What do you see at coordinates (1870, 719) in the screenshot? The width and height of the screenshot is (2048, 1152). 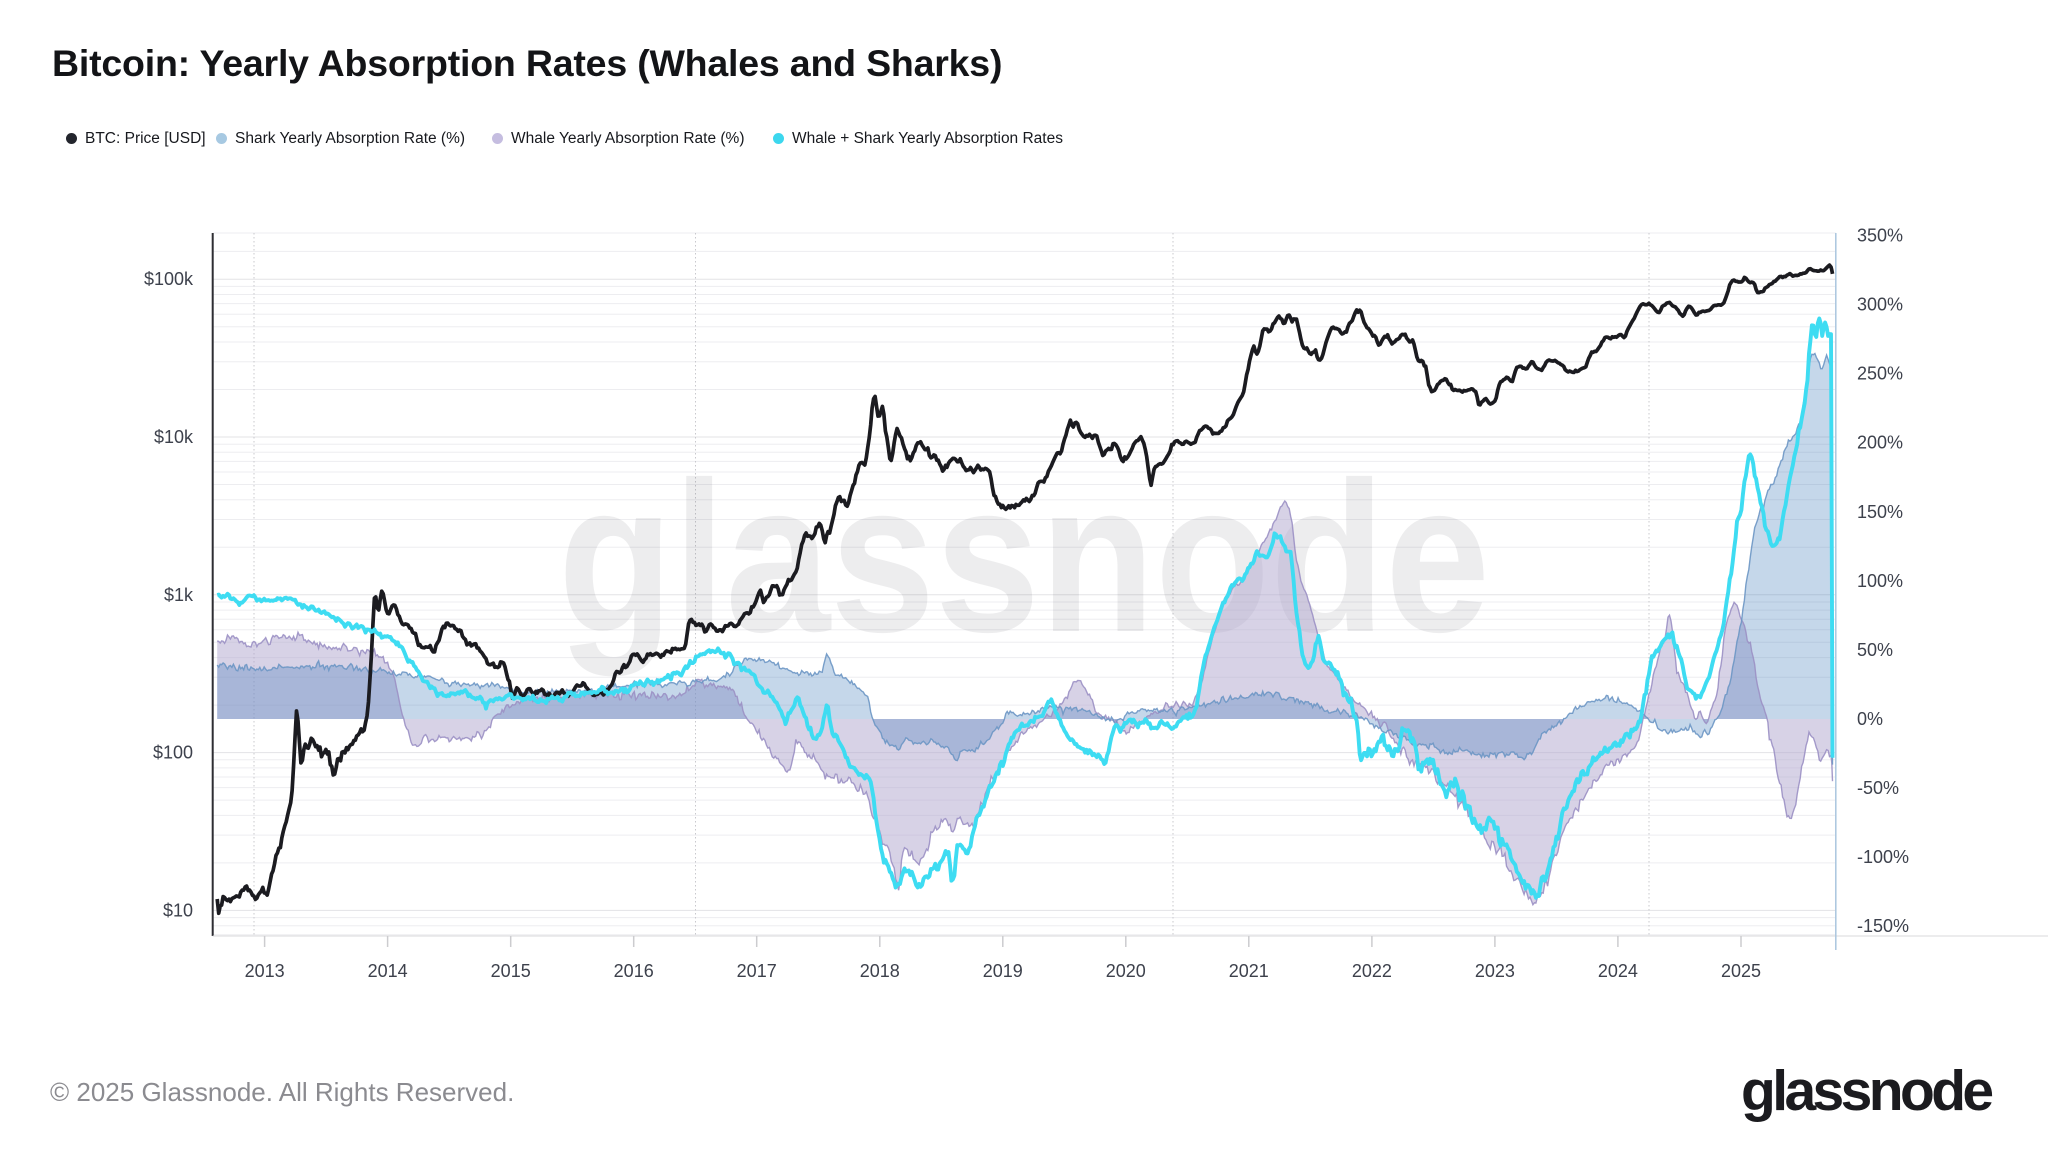 I see `svg-text: 0%` at bounding box center [1870, 719].